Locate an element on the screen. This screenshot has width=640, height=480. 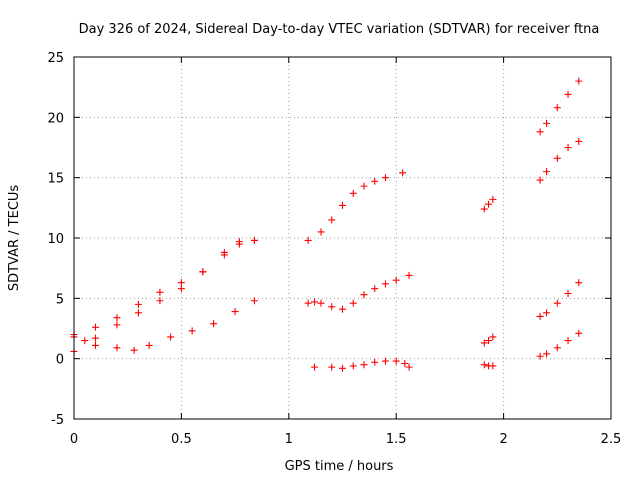
series-arc-h is located at coordinates (488, 340).